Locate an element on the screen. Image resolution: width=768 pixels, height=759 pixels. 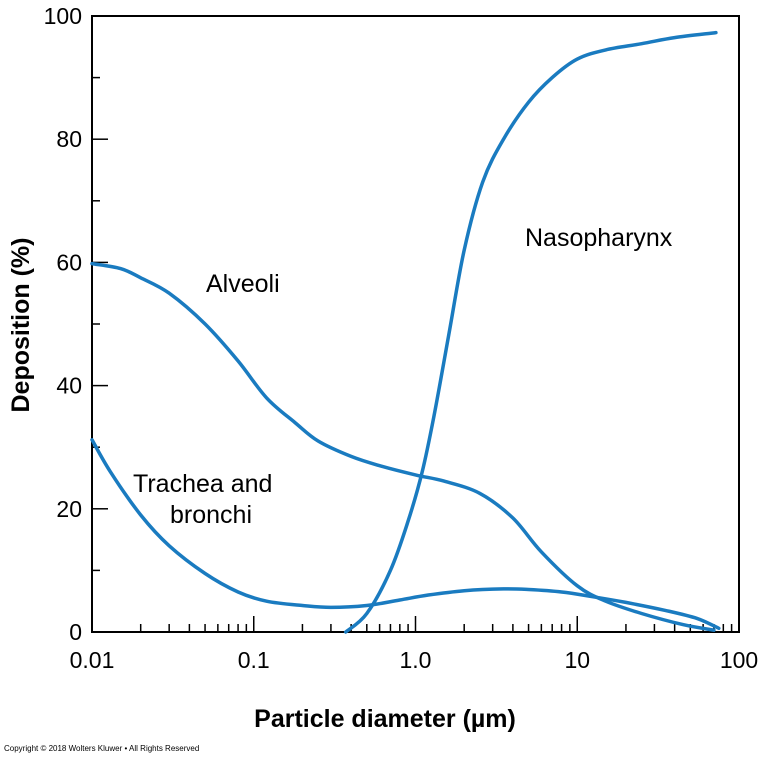
annotation-nasopharynx: Nasopharynx is located at coordinates (599, 238).